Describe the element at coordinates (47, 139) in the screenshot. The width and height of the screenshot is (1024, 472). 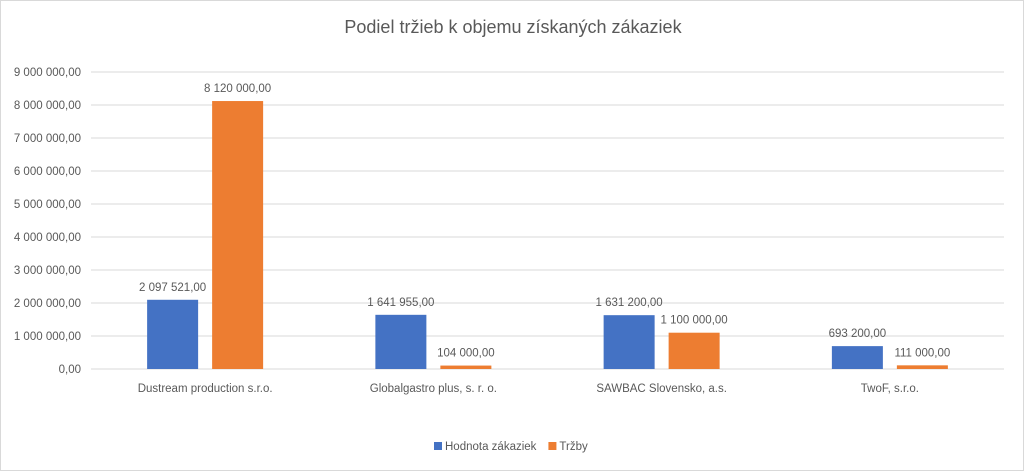
I see `y-tick-label: 7 000 000,00` at that location.